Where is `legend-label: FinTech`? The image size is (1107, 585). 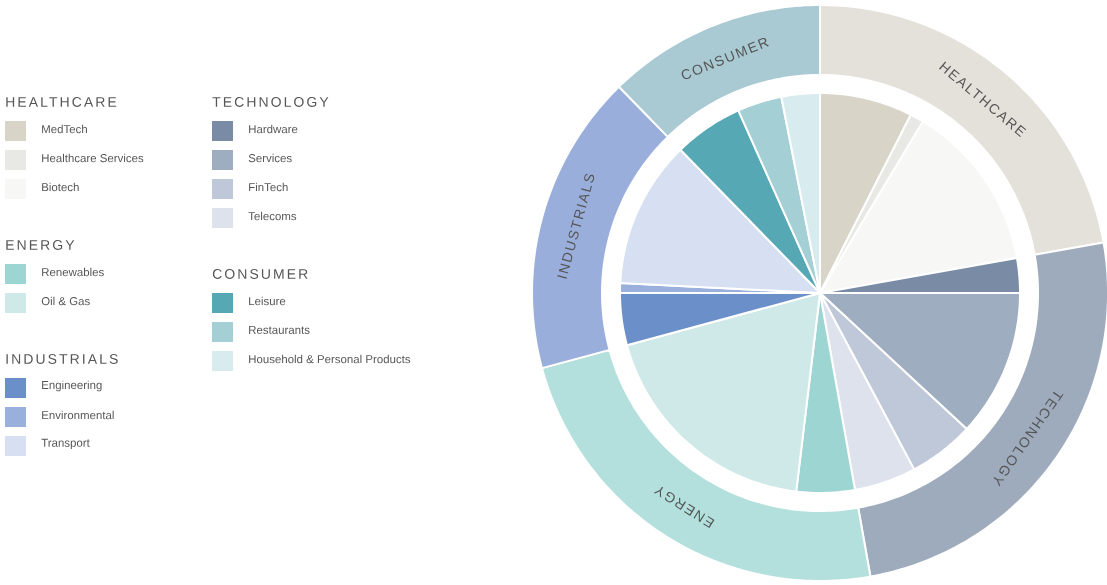 legend-label: FinTech is located at coordinates (268, 187).